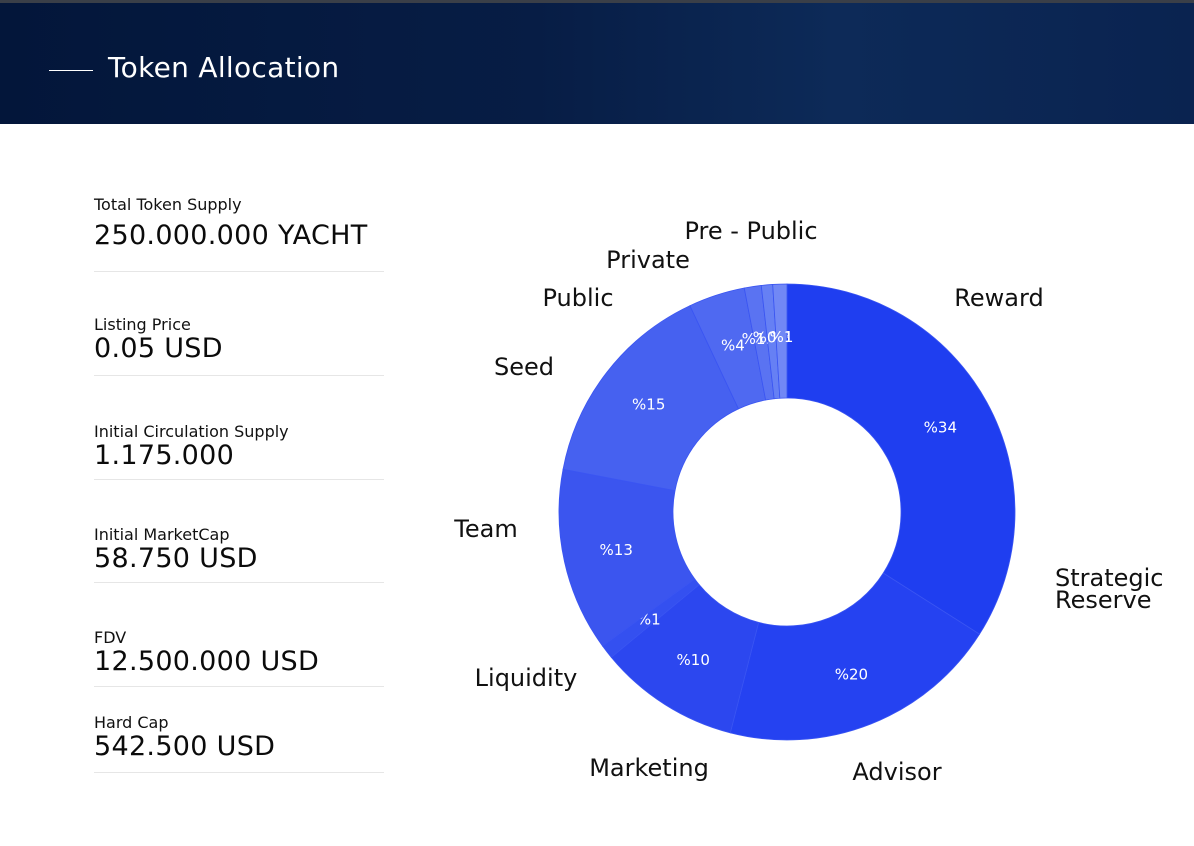 The width and height of the screenshot is (1194, 846). What do you see at coordinates (191, 431) in the screenshot?
I see `stat-label: Initial Circulation Supply` at bounding box center [191, 431].